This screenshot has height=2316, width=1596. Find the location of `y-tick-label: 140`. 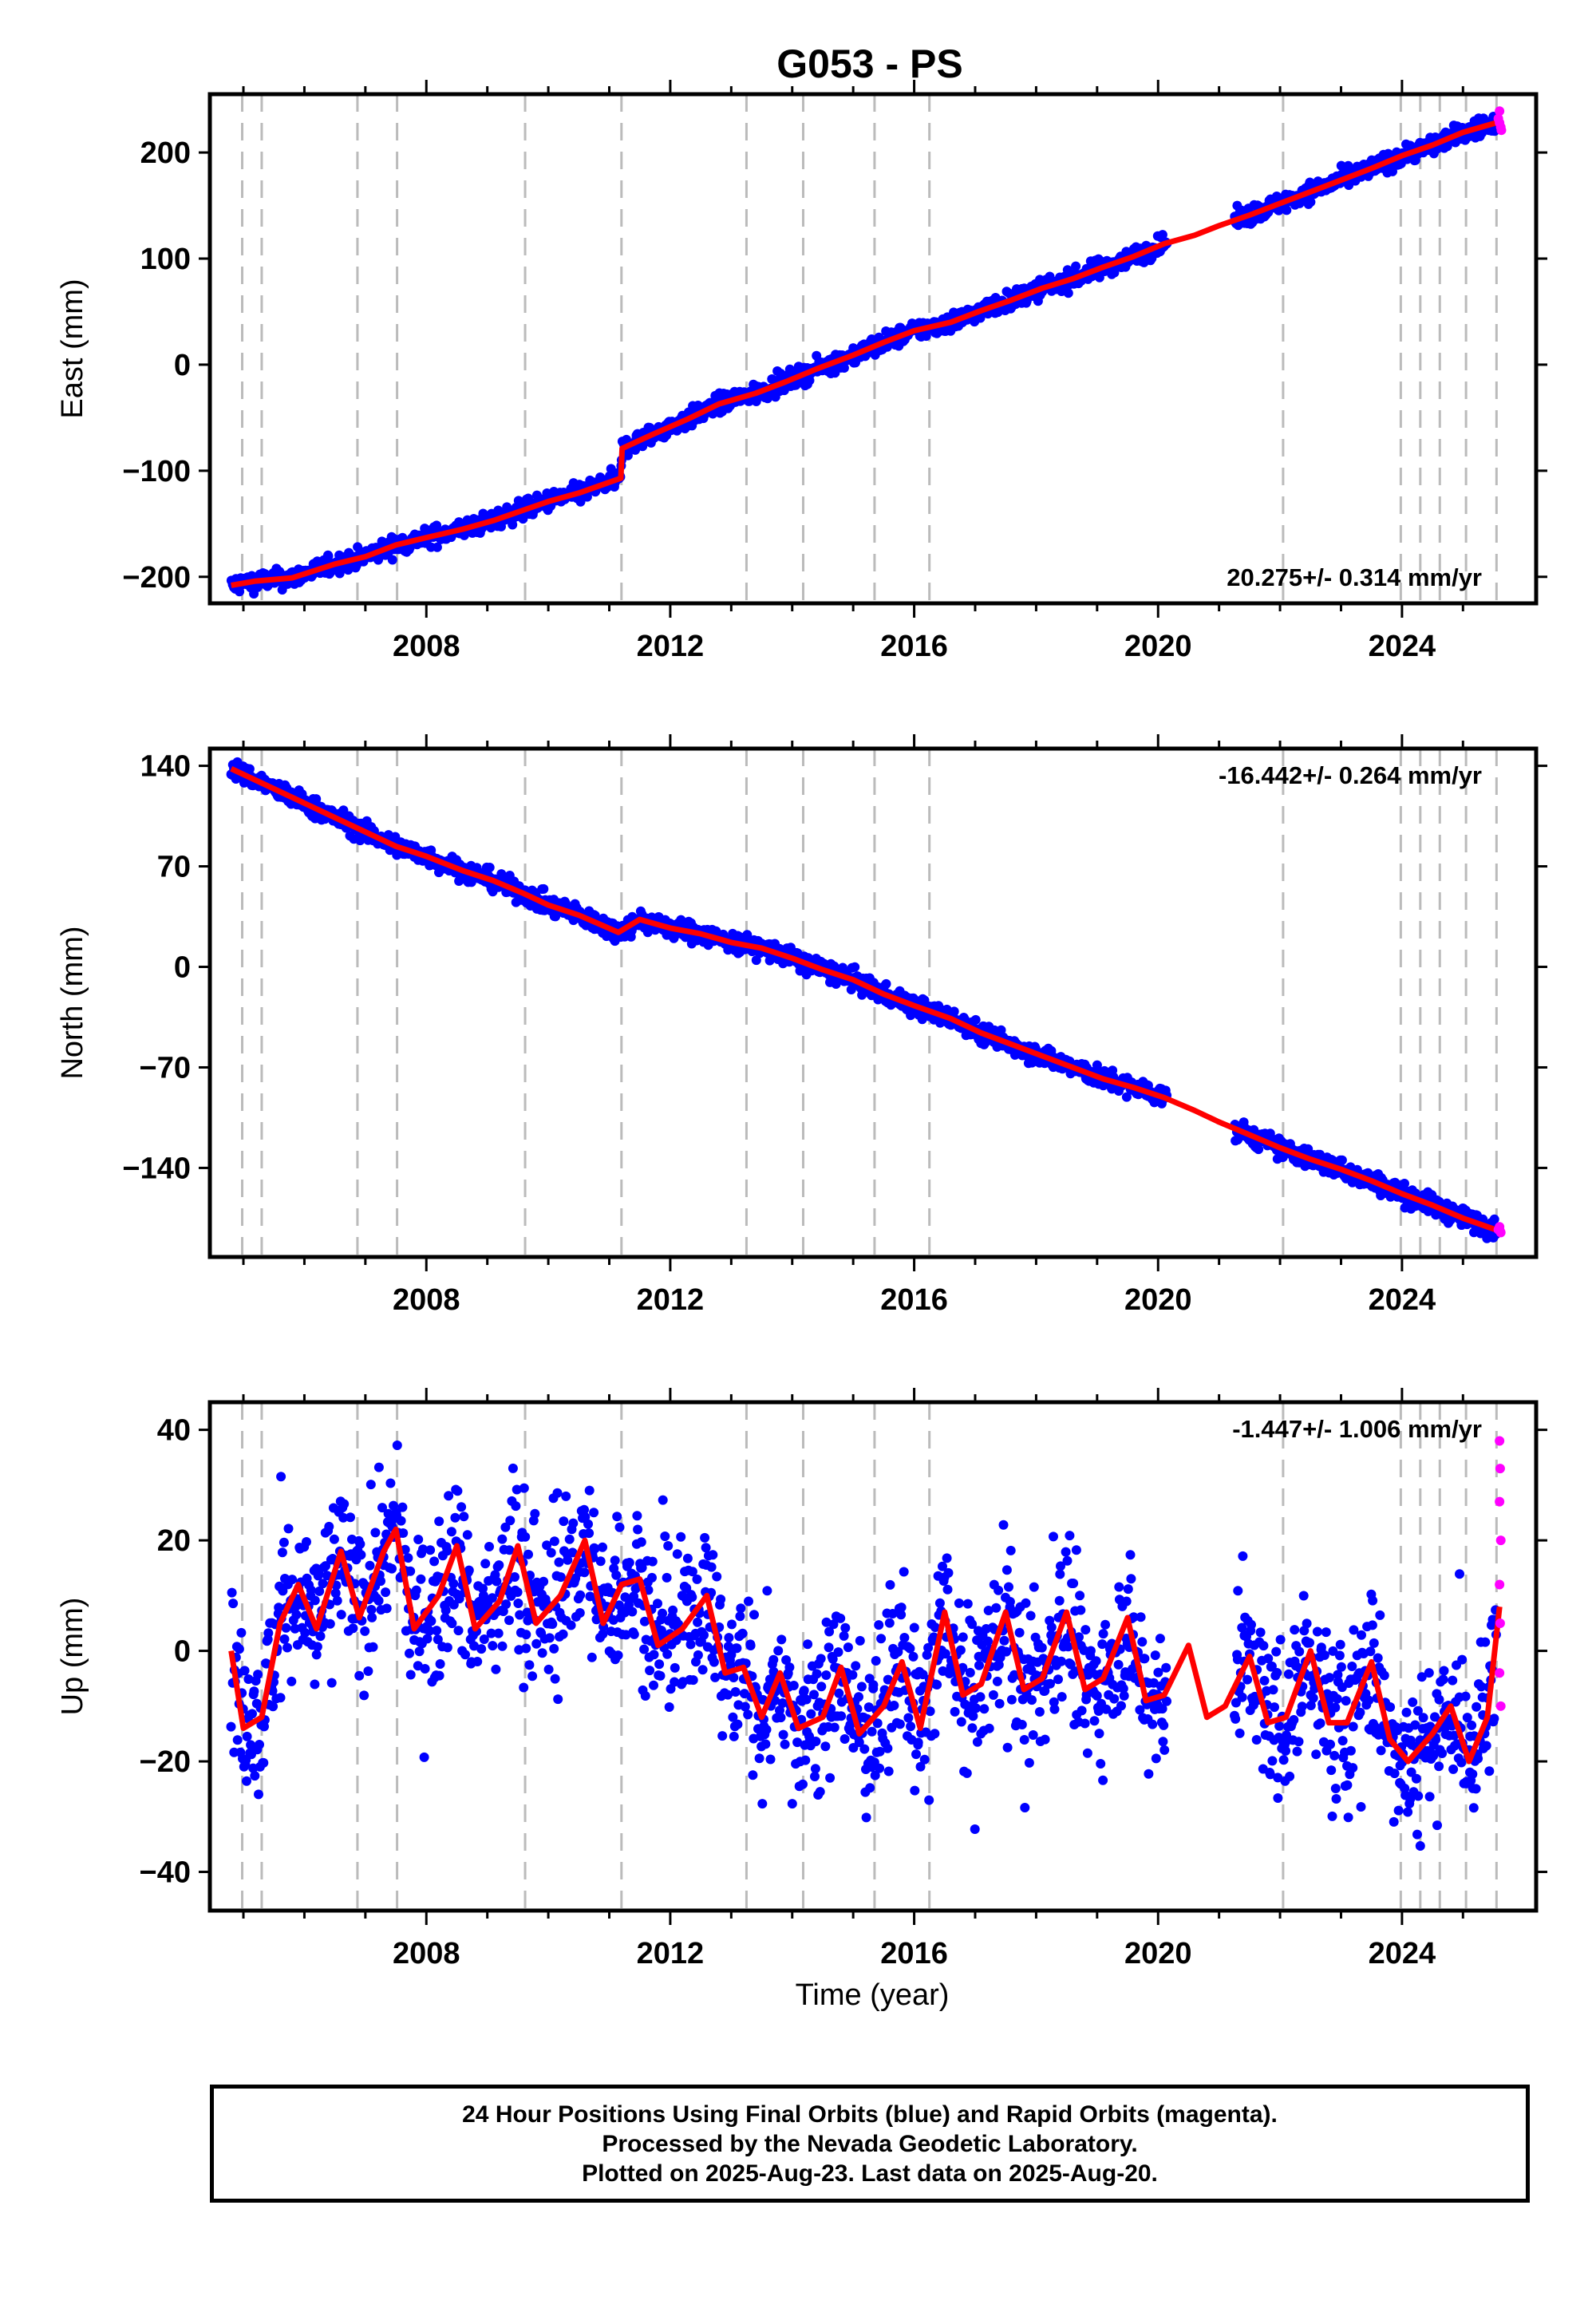

y-tick-label: 140 is located at coordinates (165, 767).